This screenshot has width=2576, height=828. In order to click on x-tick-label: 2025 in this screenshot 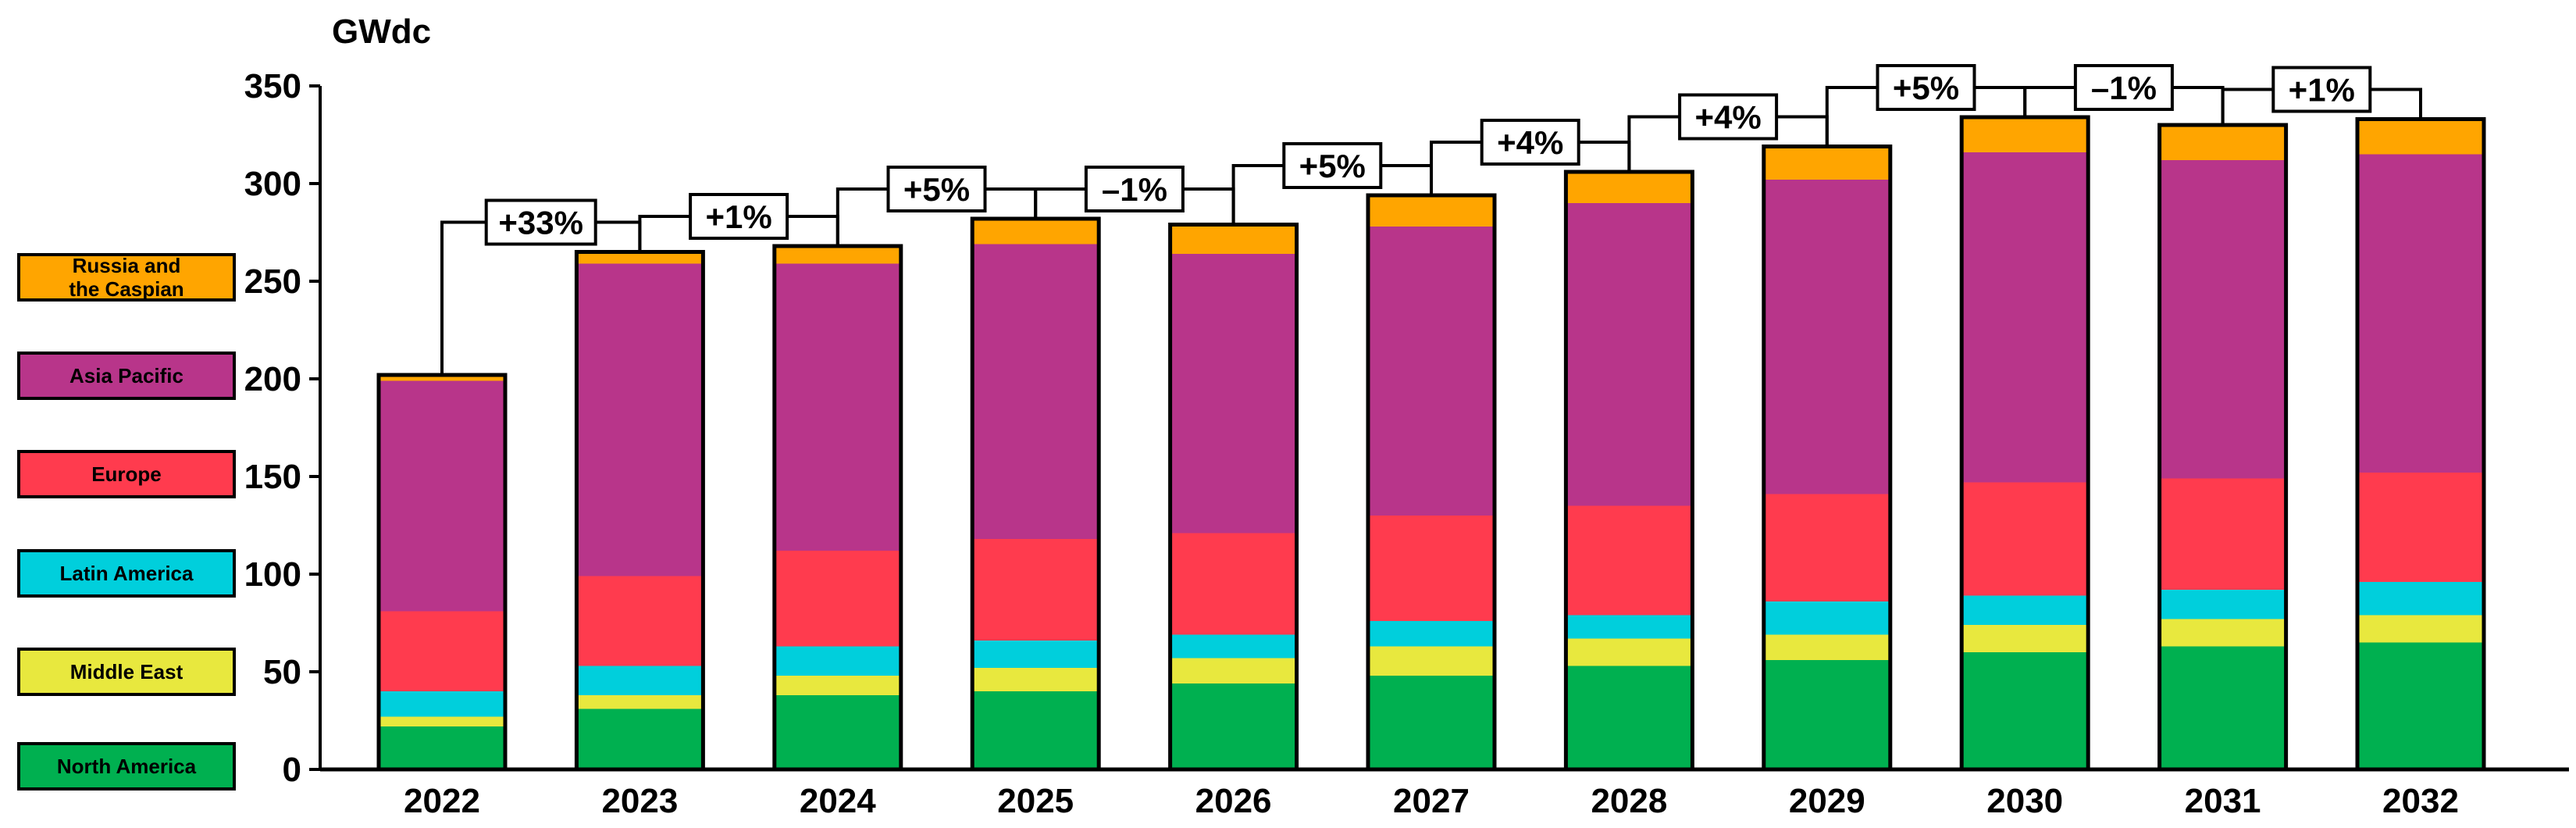, I will do `click(1036, 801)`.